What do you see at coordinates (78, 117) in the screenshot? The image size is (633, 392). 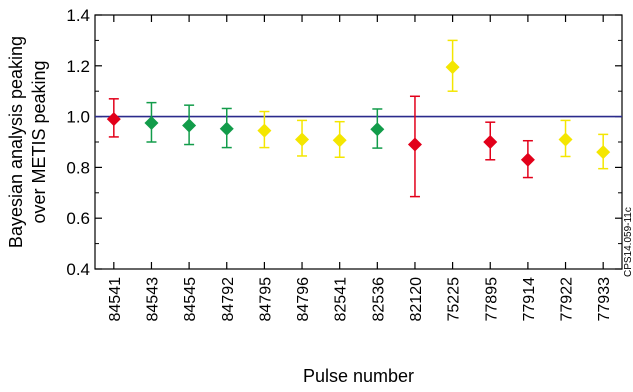 I see `y-tick-label: 1.0` at bounding box center [78, 117].